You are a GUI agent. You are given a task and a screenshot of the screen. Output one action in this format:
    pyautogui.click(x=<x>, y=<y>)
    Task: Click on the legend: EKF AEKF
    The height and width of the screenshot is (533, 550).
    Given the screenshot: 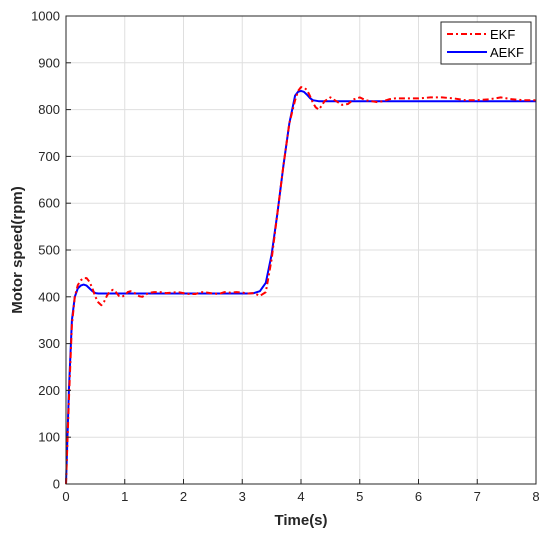 What is the action you would take?
    pyautogui.click(x=486, y=43)
    